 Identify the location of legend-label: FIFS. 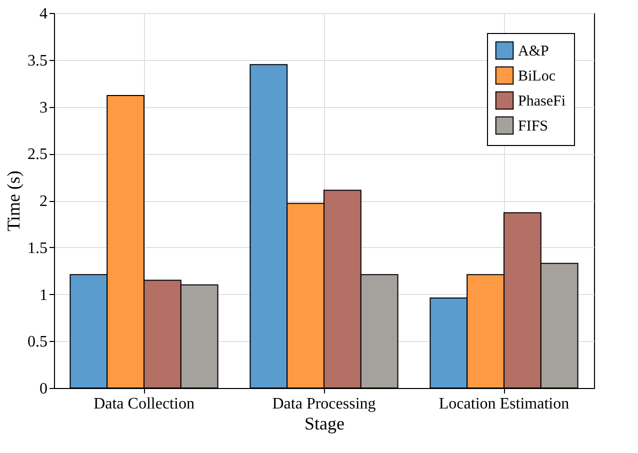
(533, 126).